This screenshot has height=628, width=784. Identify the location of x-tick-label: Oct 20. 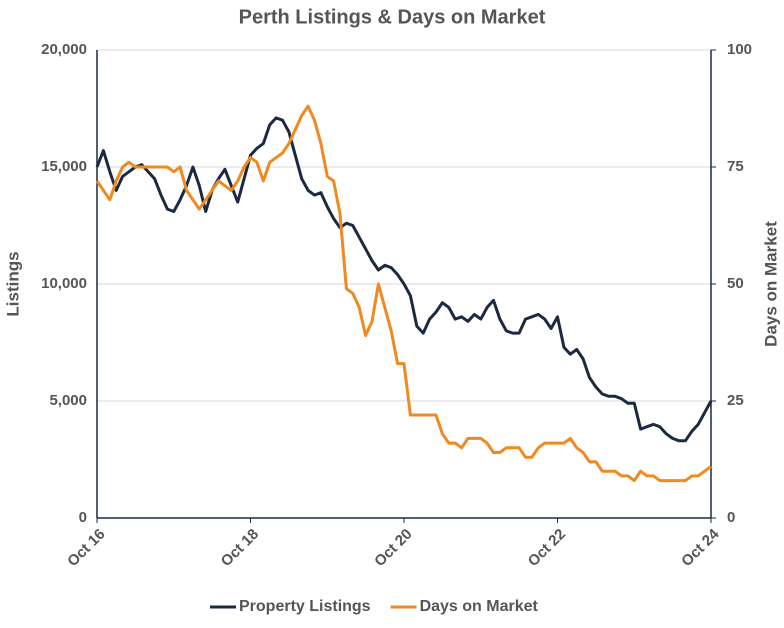
(393, 548).